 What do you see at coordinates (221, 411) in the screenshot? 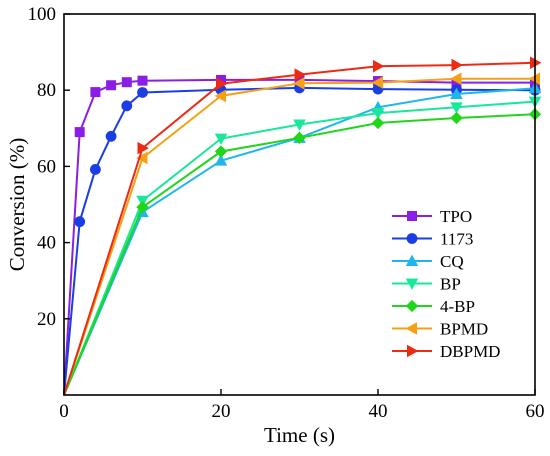
I see `x-tick-label: 20` at bounding box center [221, 411].